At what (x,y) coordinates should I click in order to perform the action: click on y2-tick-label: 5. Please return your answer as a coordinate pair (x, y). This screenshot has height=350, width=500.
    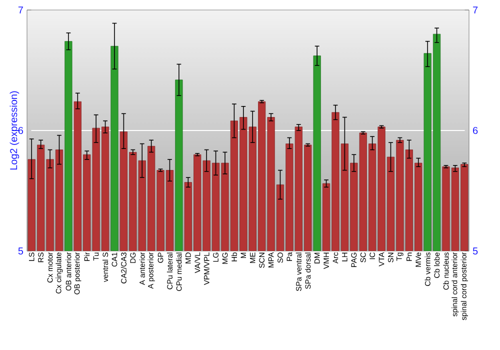
    Looking at the image, I should click on (475, 251).